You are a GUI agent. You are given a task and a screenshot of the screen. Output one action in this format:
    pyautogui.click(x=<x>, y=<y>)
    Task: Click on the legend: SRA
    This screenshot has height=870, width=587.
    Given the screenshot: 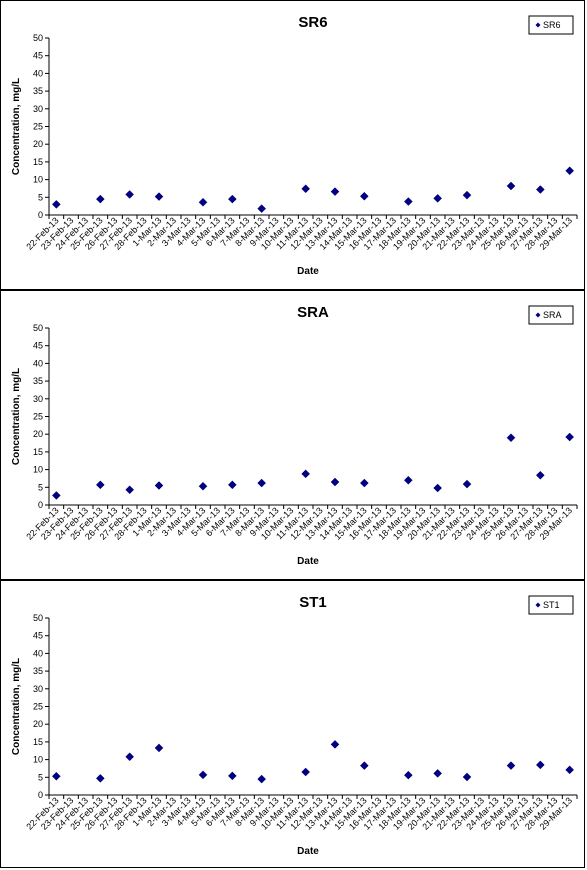 What is the action you would take?
    pyautogui.click(x=551, y=315)
    